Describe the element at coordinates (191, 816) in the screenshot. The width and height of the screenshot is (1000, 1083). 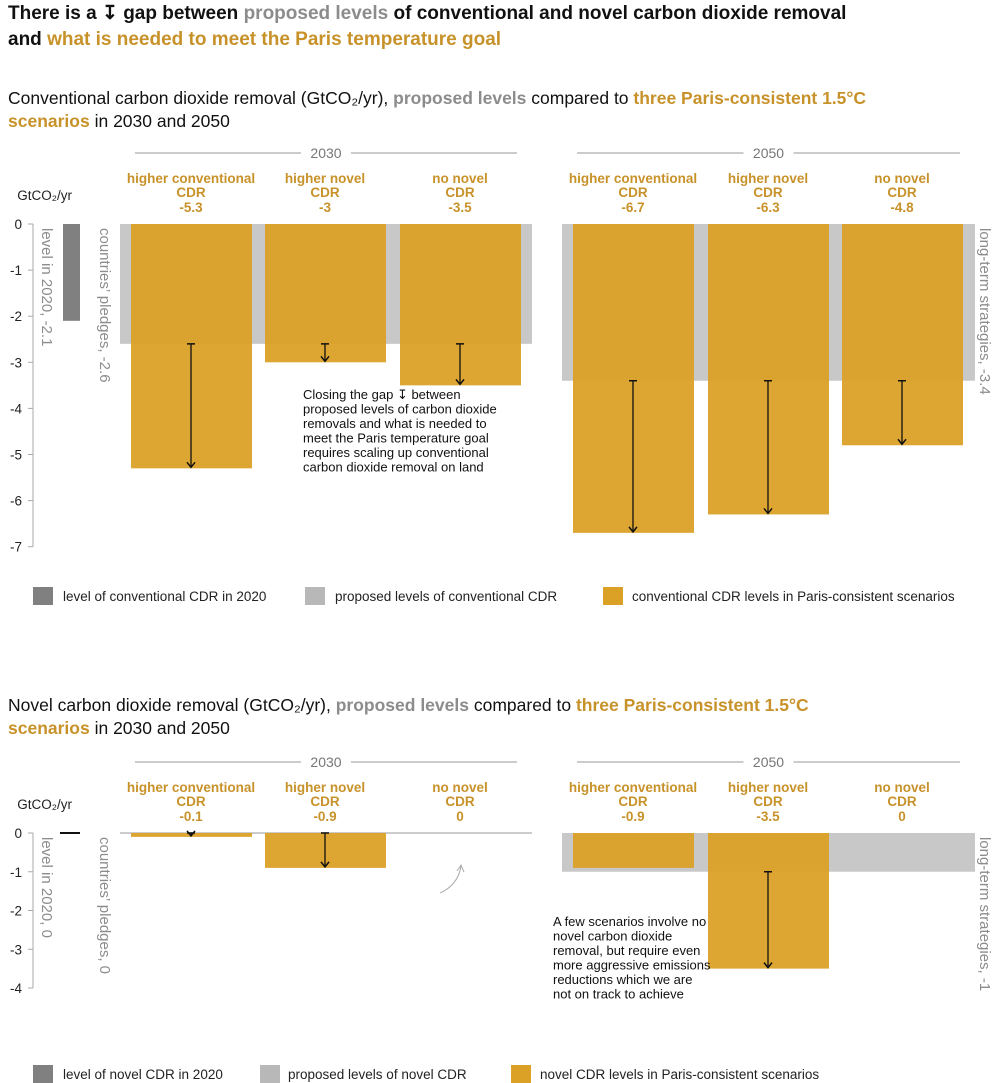
I see `scenario-label: -0.1` at that location.